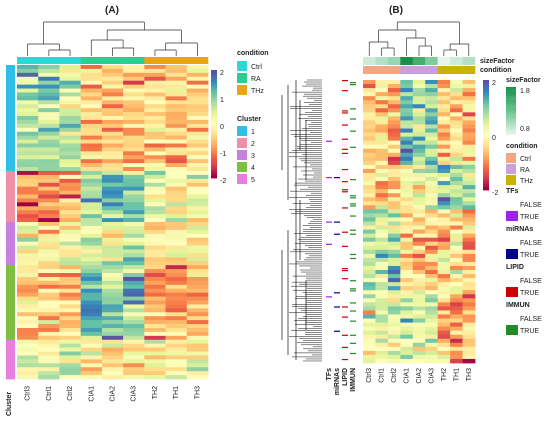  Describe the element at coordinates (249, 119) in the screenshot. I see `panel-a-cluster-legend-title: Cluster` at that location.